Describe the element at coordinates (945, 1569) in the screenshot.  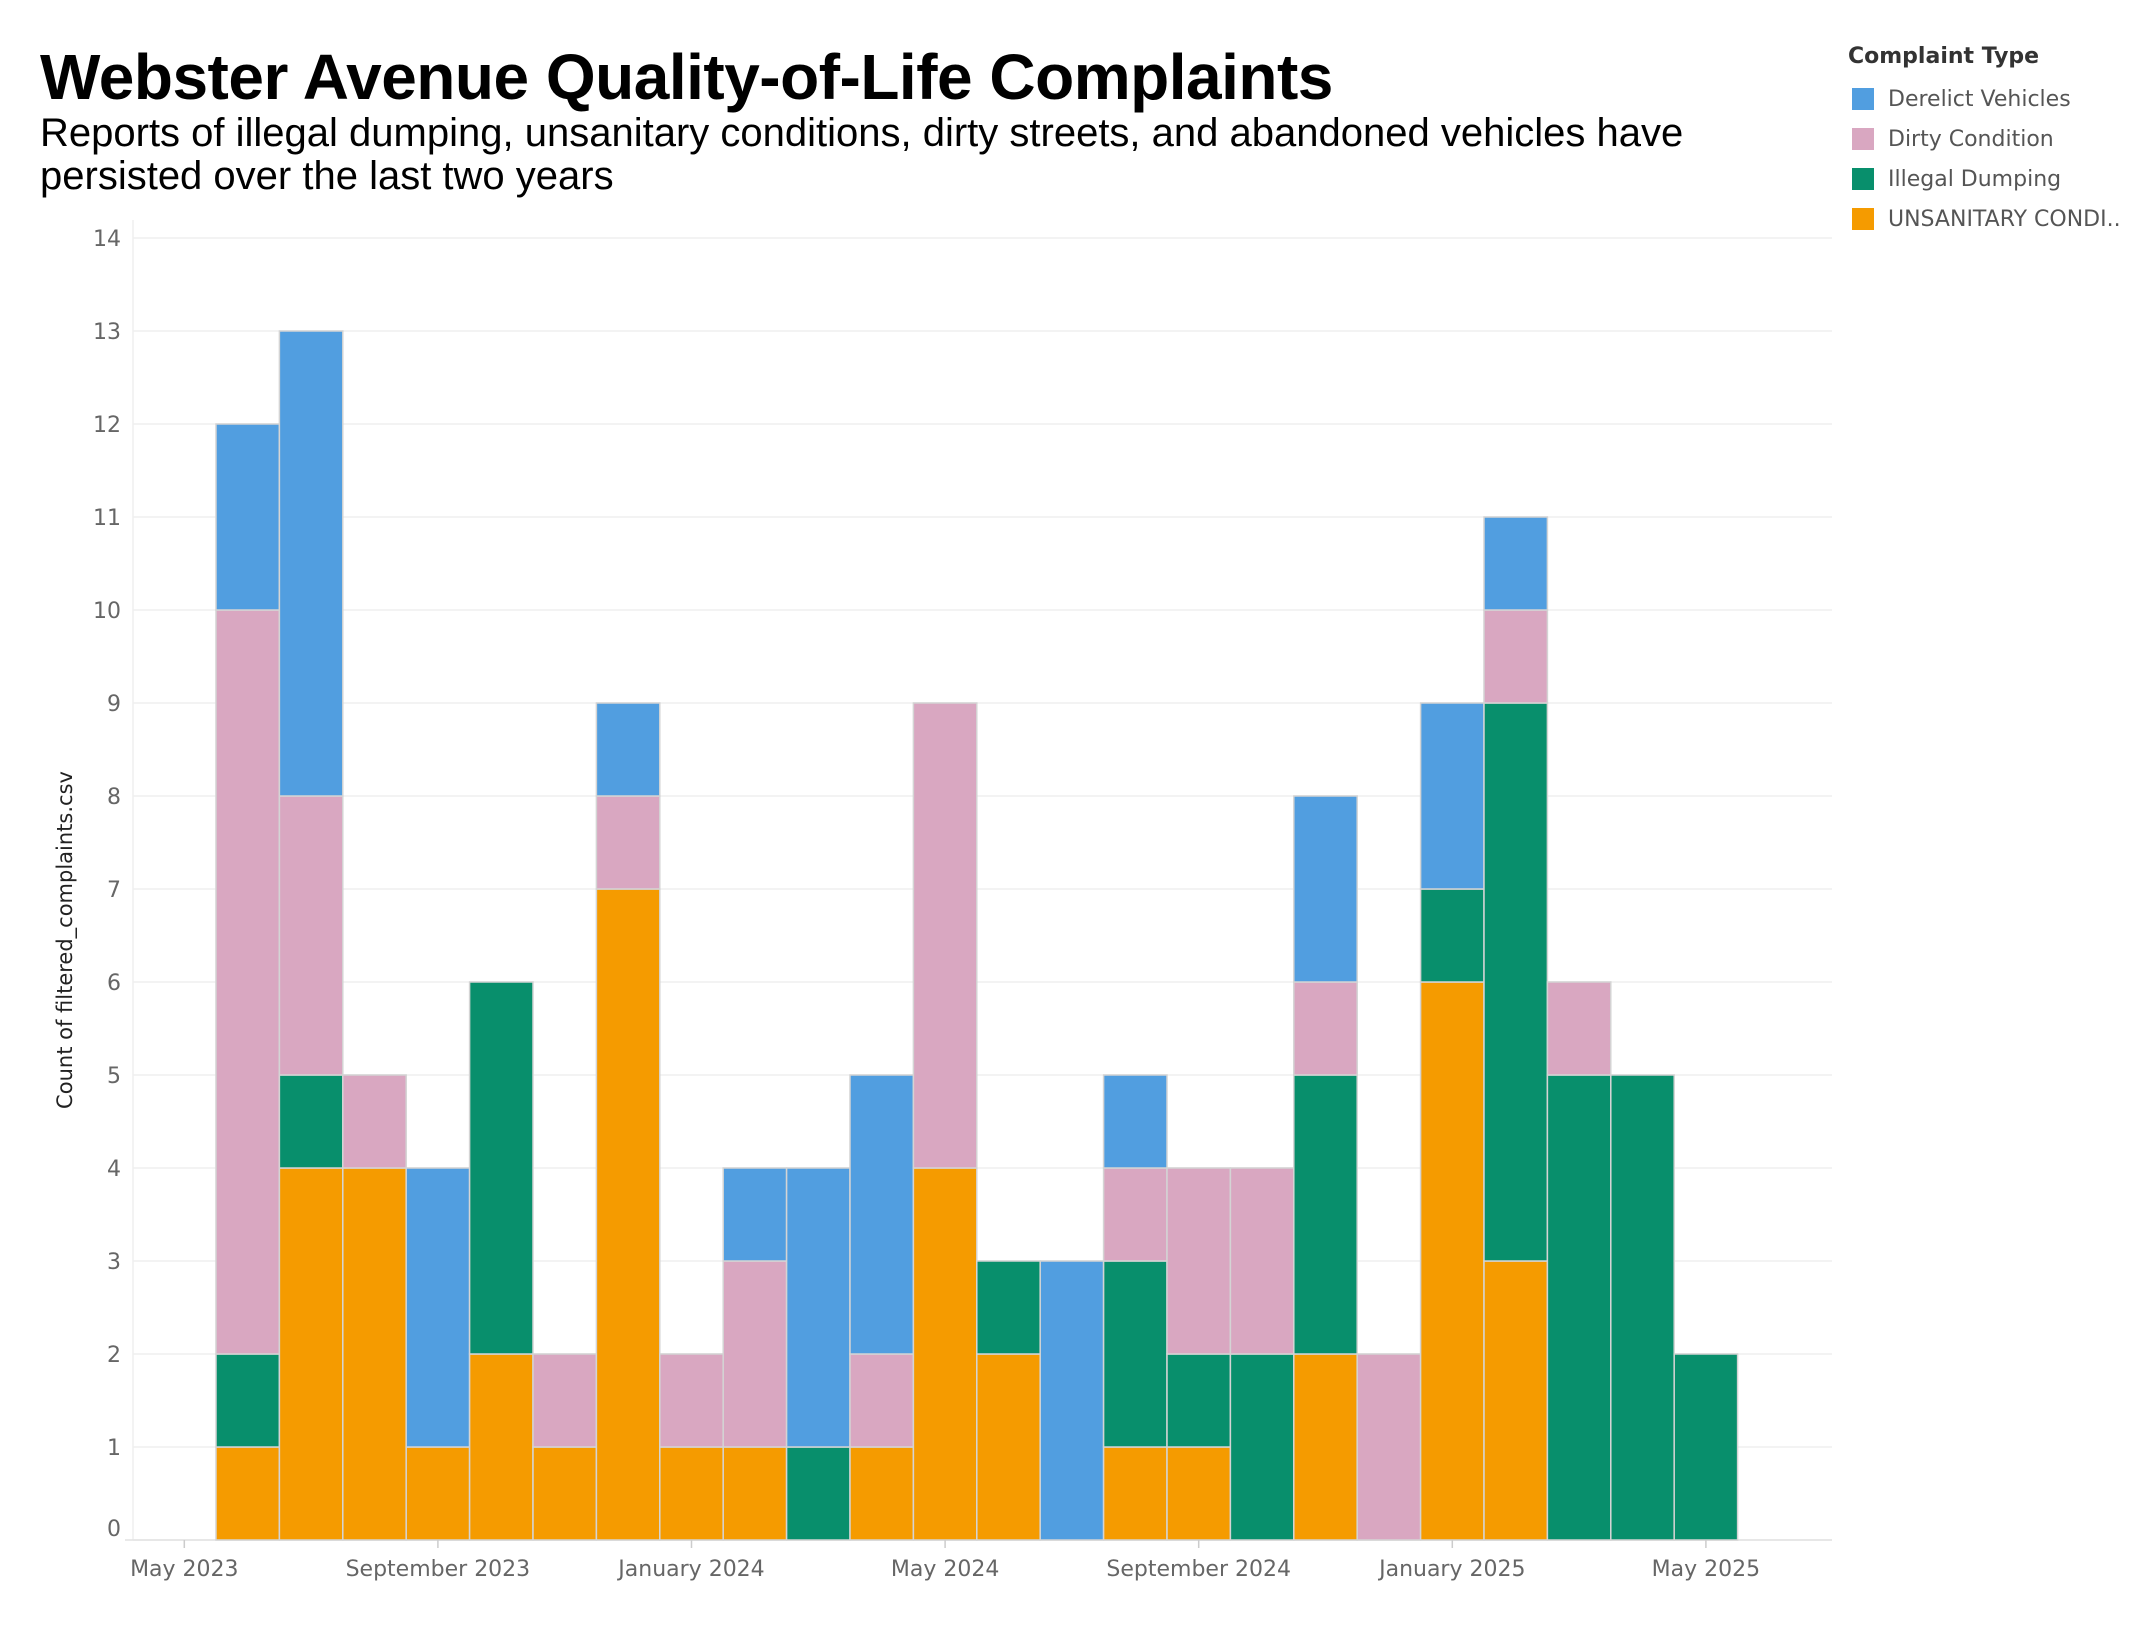
I see `x-tick-label: May 2024` at that location.